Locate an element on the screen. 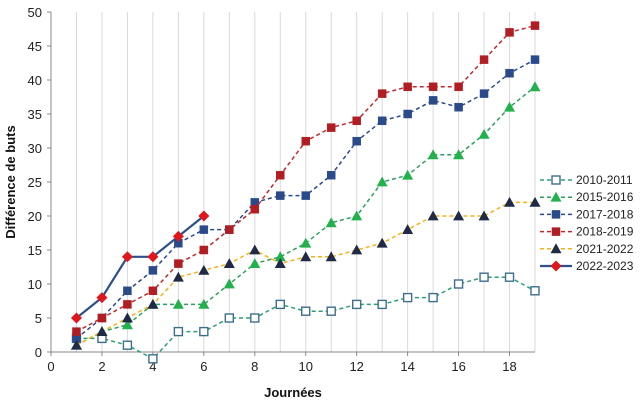 This screenshot has height=402, width=640. x-tick-label-16: 16 is located at coordinates (458, 366).